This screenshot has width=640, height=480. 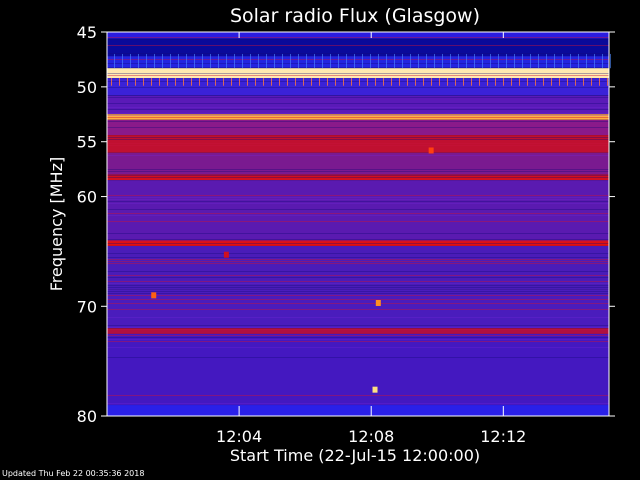 I want to click on y-tick-label: 50, so click(x=87, y=87).